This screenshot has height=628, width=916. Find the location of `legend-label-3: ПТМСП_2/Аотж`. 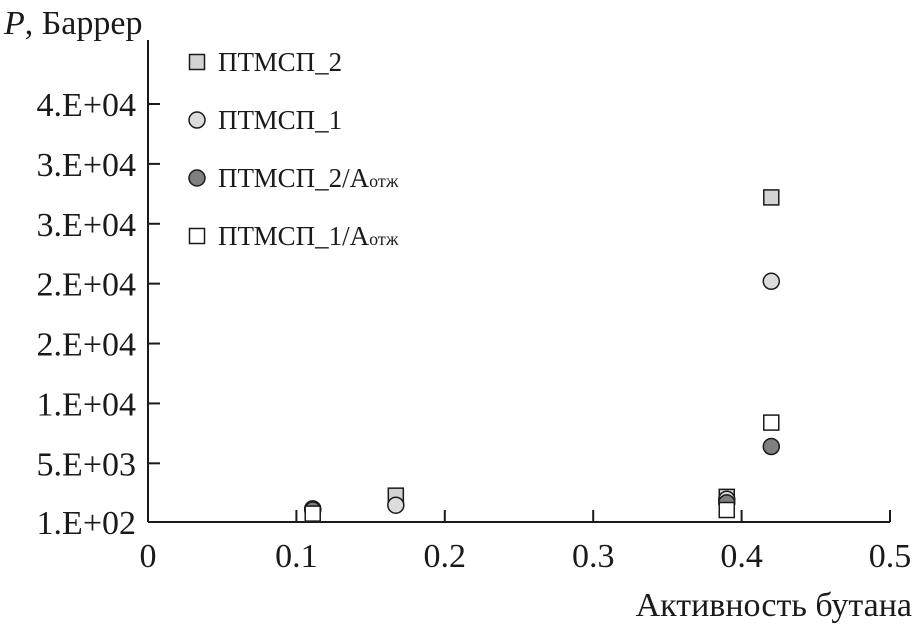

legend-label-3: ПТМСП_2/Аотж is located at coordinates (308, 178).